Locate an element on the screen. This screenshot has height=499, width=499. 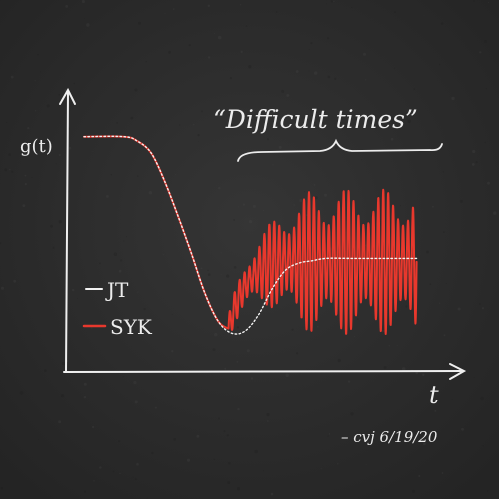
y-axis-arrowhead is located at coordinates (67, 96).